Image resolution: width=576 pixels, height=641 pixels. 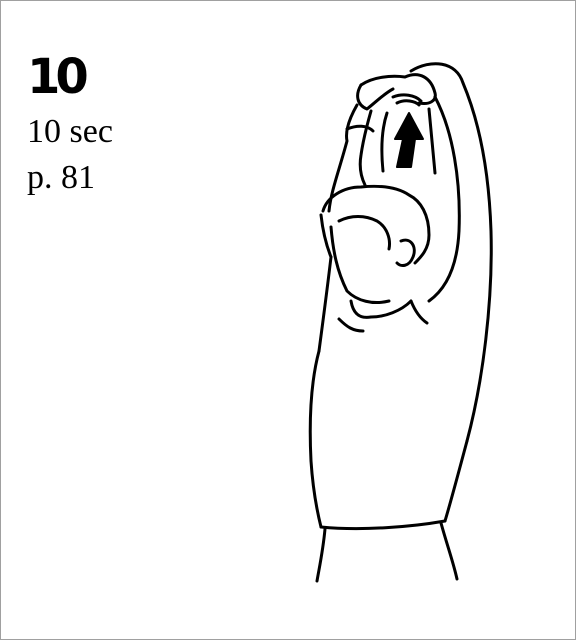 I want to click on hand-fingers, so click(x=407, y=98).